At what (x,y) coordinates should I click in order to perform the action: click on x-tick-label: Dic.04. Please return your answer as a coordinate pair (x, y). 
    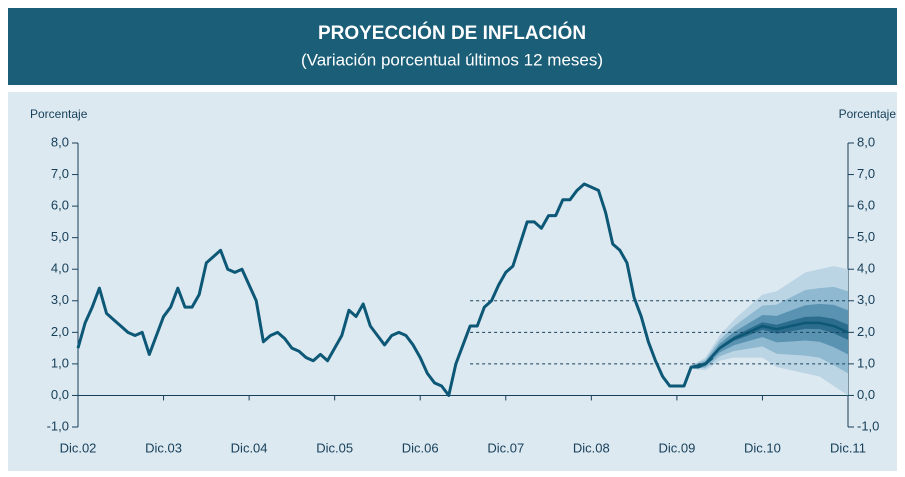
    Looking at the image, I should click on (249, 447).